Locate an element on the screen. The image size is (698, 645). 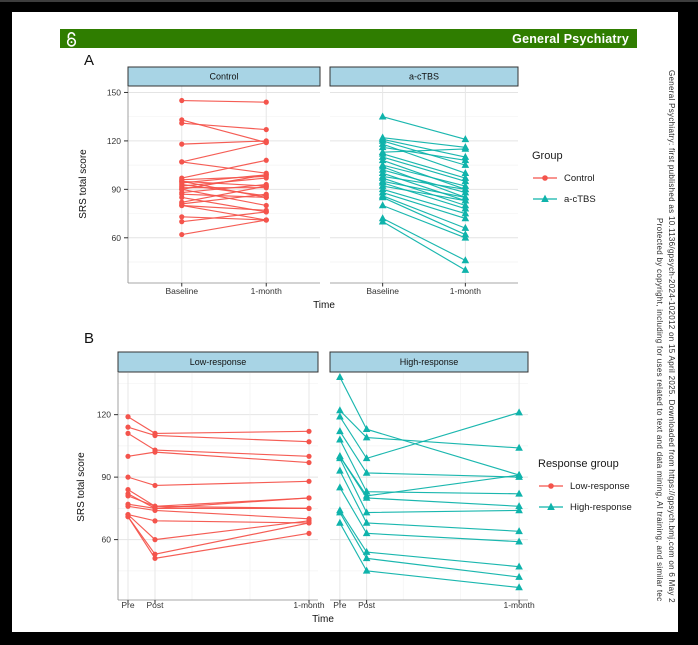
legend-item-label: Control is located at coordinates (579, 178).